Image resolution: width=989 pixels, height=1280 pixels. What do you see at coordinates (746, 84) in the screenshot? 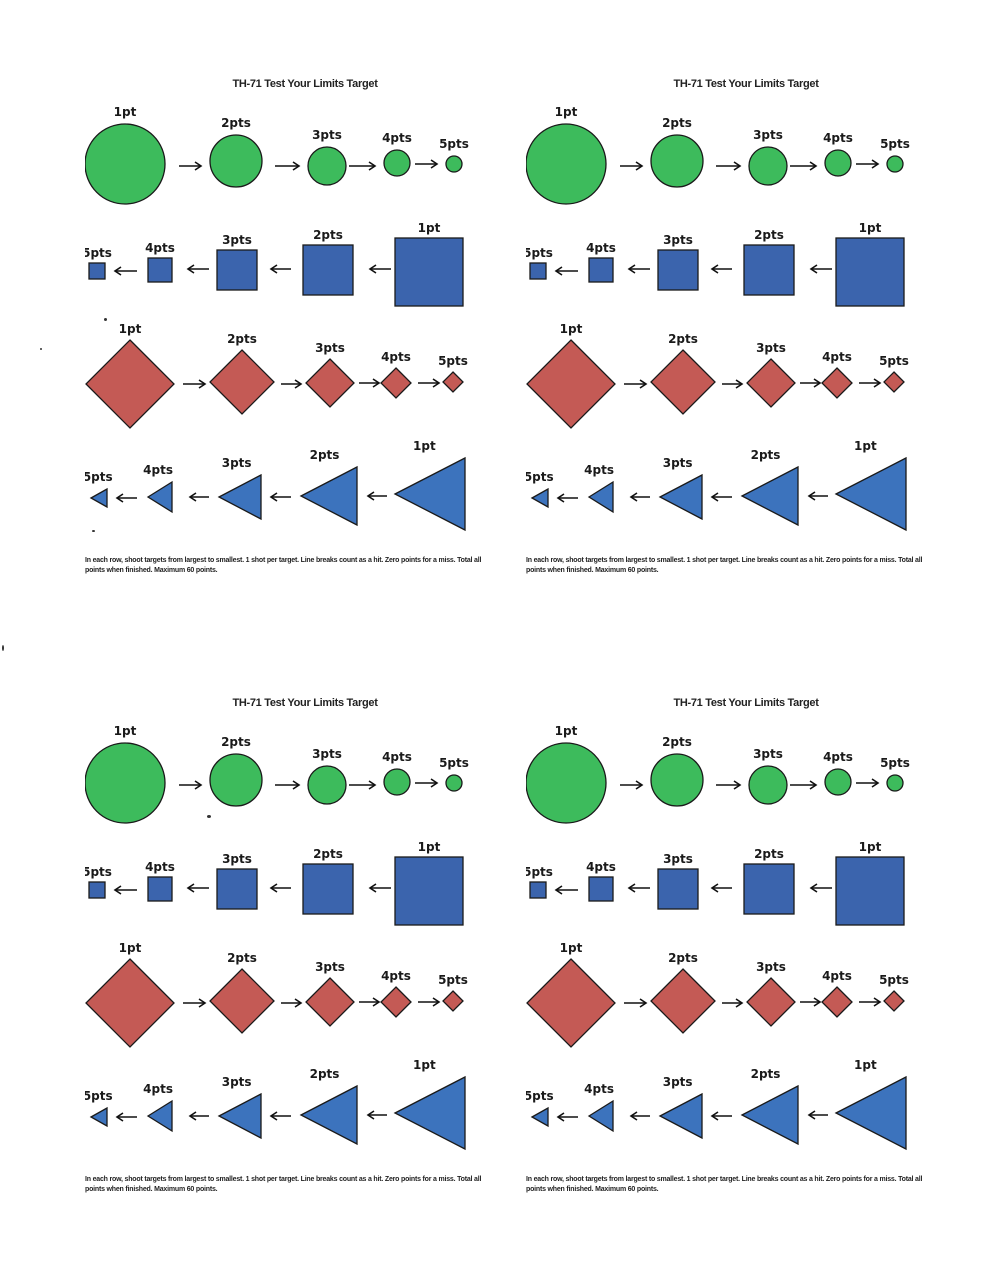
I see `sheet-title: TH-71 Test Your Limits Target` at bounding box center [746, 84].